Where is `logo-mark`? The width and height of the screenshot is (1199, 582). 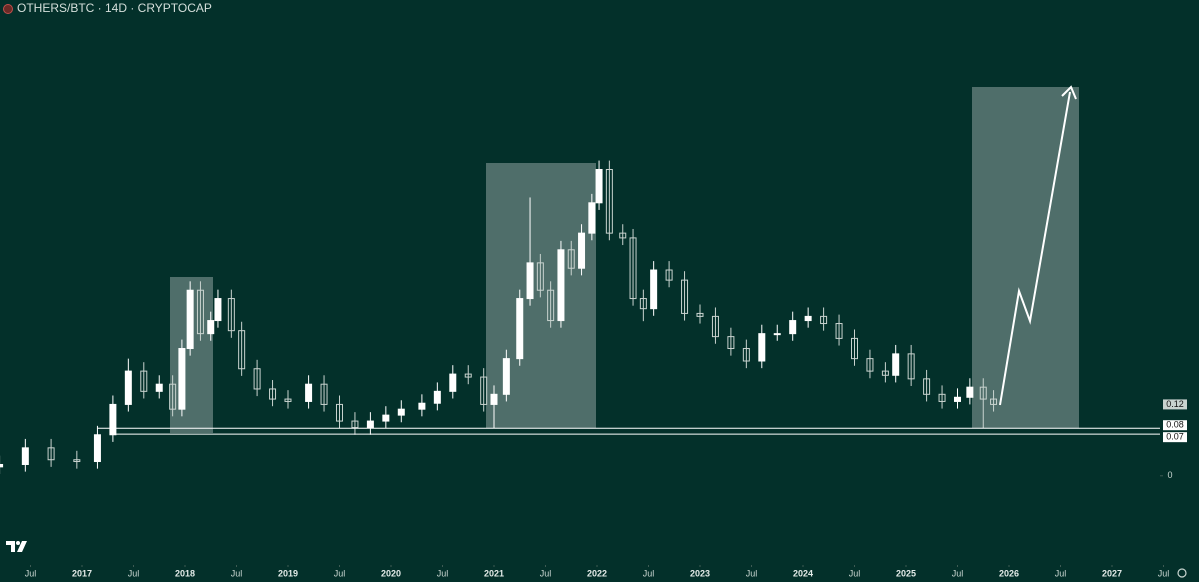 logo-mark is located at coordinates (16, 546).